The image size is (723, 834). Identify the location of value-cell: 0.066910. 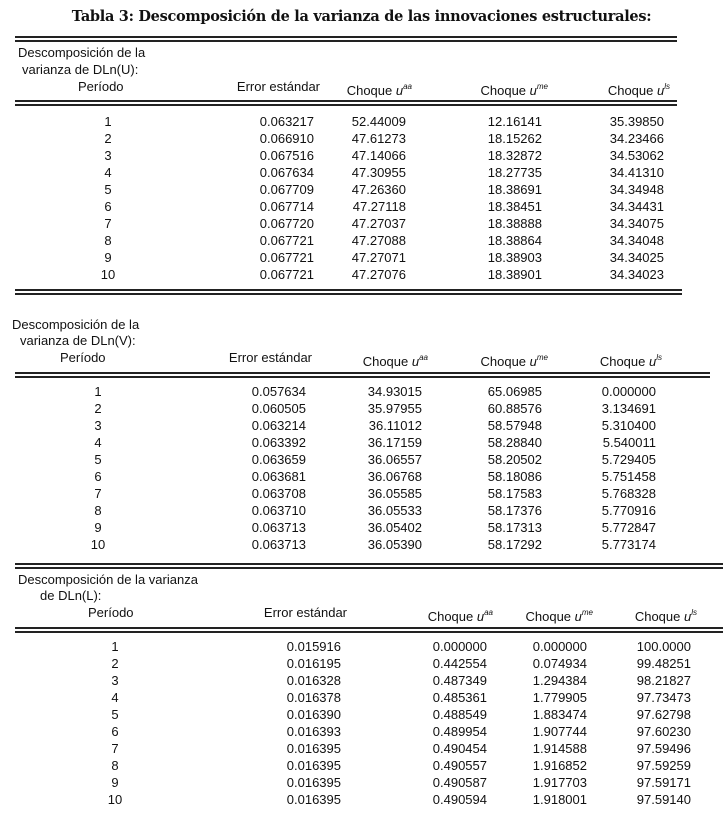
(286, 138).